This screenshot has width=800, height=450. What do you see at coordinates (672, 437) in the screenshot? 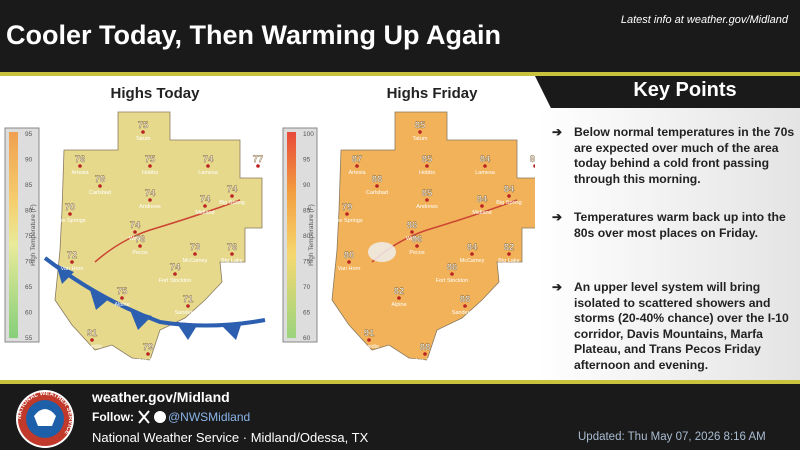
I see `updated: Updated: Thu May 07, 2026 8:16 AM` at bounding box center [672, 437].